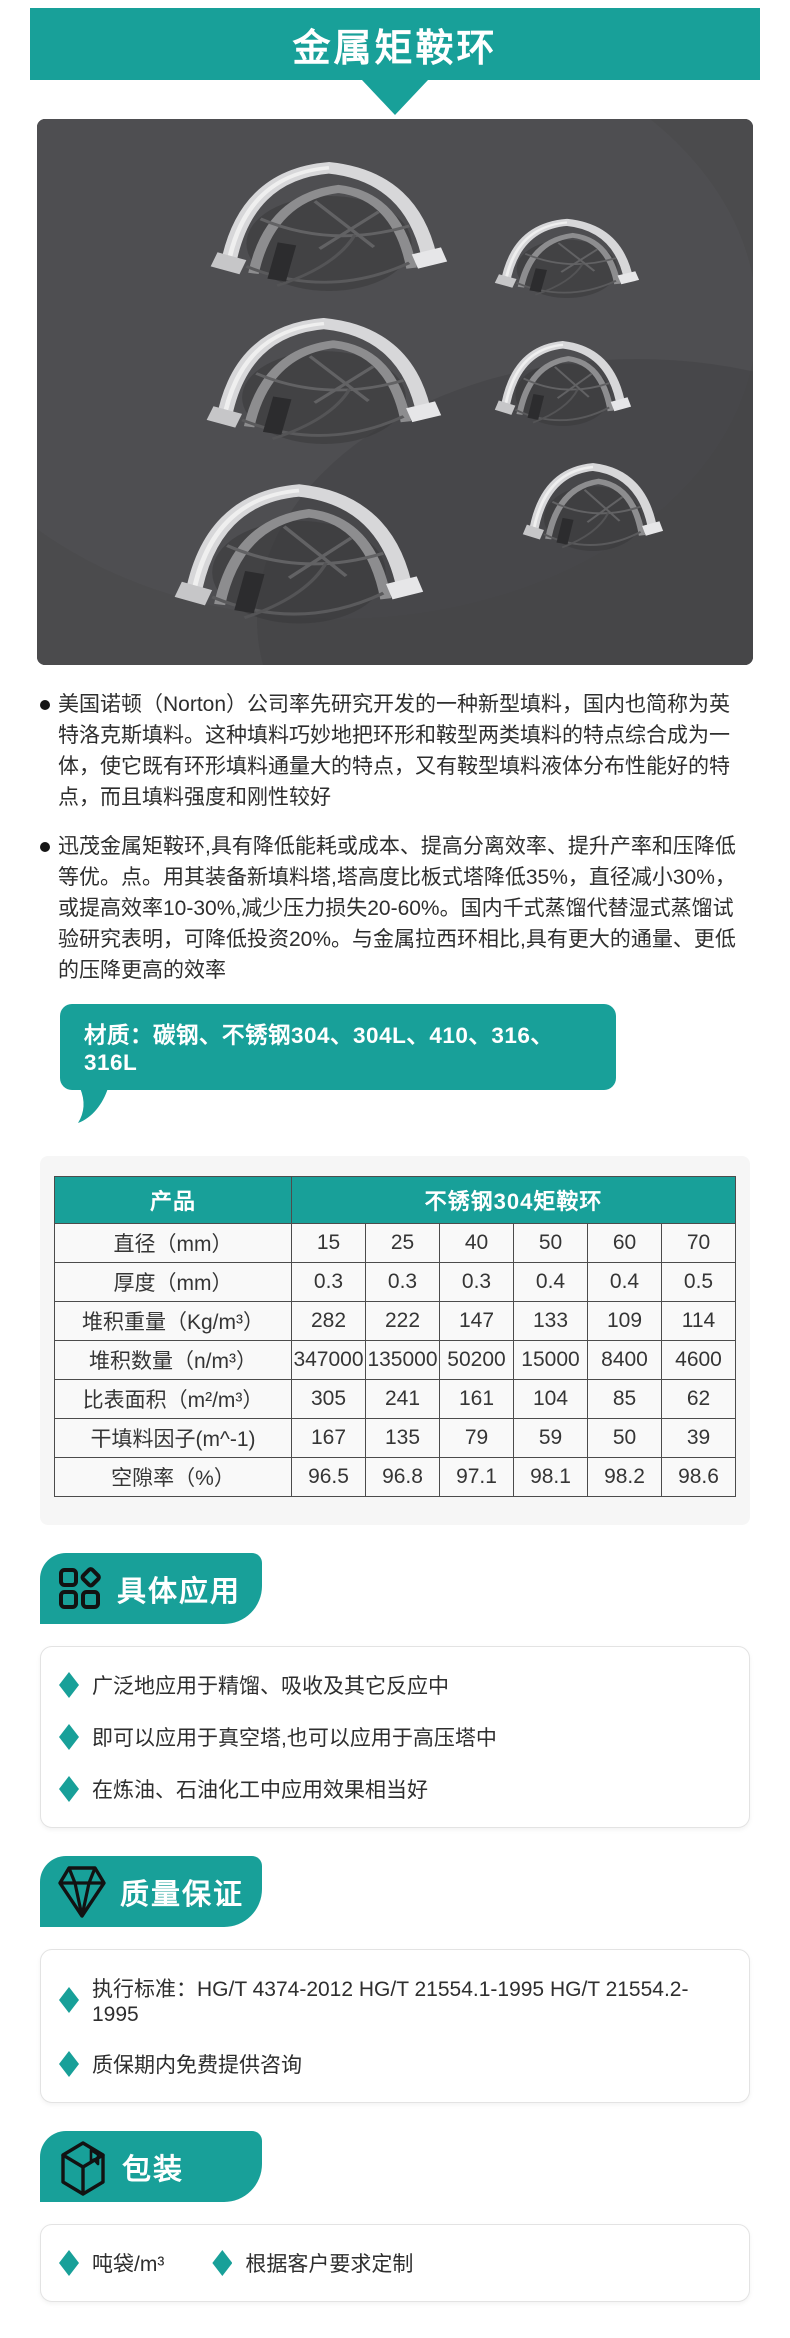 Image resolution: width=790 pixels, height=2338 pixels. Describe the element at coordinates (338, 1047) in the screenshot. I see `material-banner-text: 材质：碳钢、不锈钢304、304L、410、316、316L` at that location.